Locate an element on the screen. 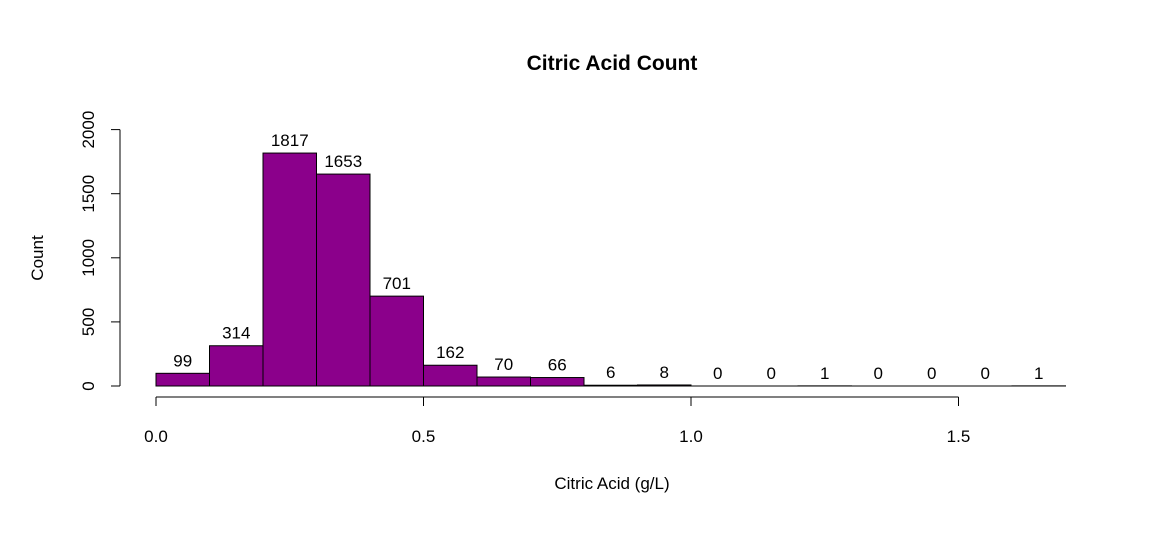 The height and width of the screenshot is (541, 1152). bar-value-label: 162 is located at coordinates (450, 352).